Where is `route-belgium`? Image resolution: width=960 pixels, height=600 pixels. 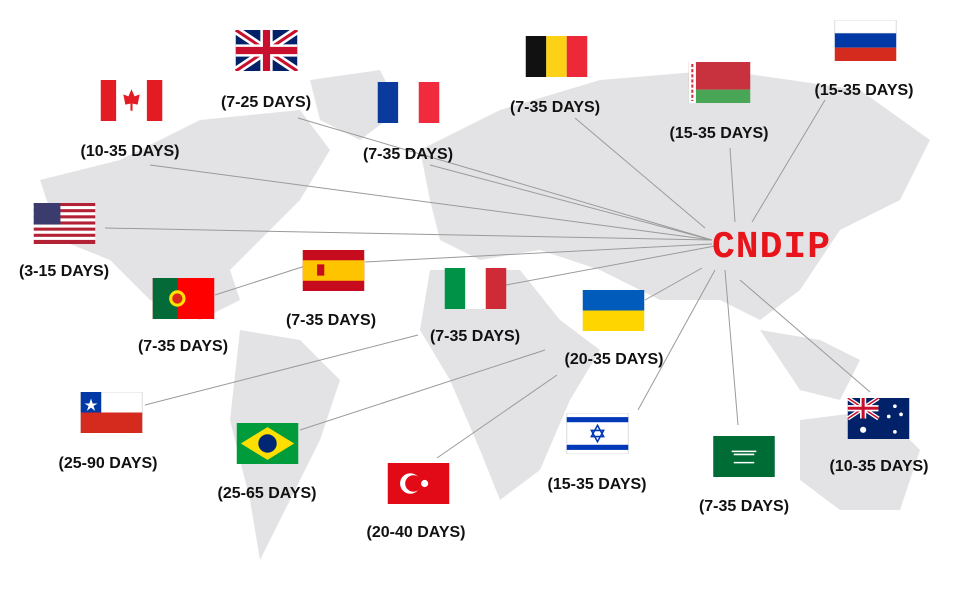 route-belgium is located at coordinates (640, 173).